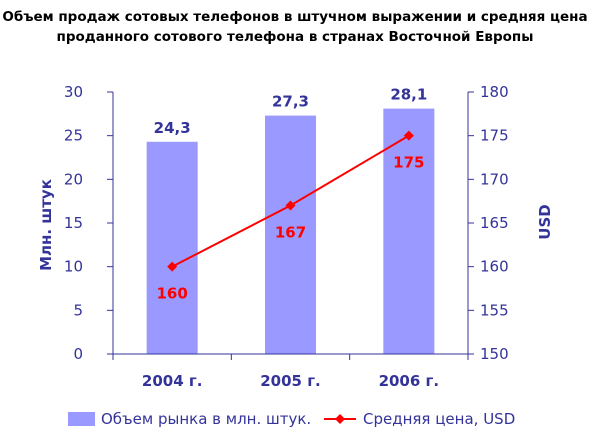 Image resolution: width=590 pixels, height=436 pixels. I want to click on price-value-label: 167, so click(290, 233).